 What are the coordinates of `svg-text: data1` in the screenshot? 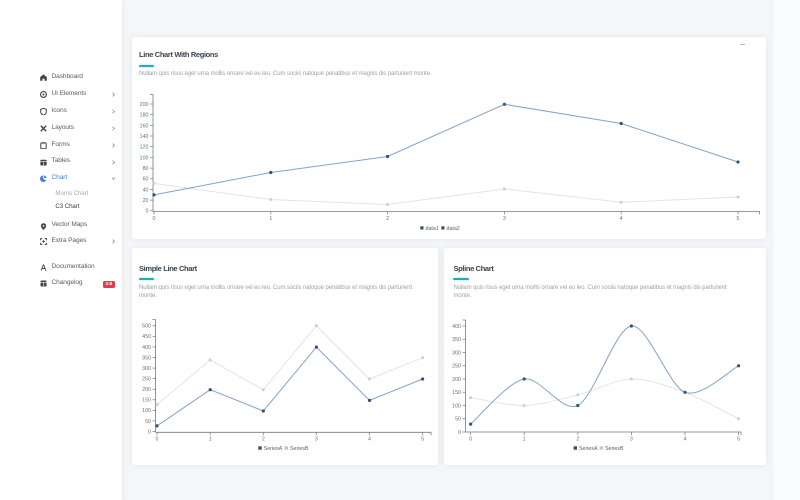 It's located at (432, 229).